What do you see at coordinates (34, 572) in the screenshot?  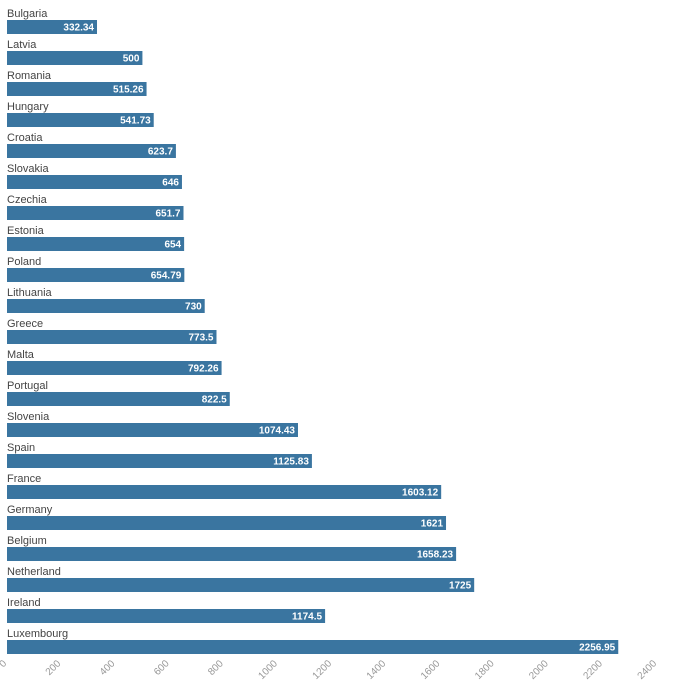 I see `category-label-netherland: Netherland` at bounding box center [34, 572].